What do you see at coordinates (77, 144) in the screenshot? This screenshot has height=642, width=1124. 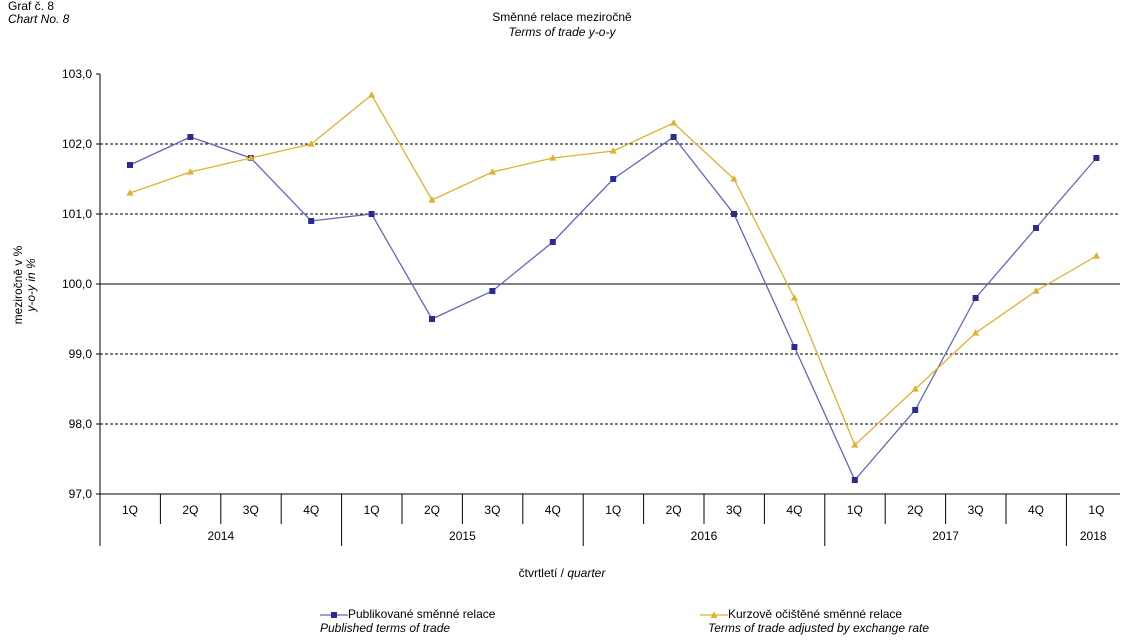 I see `y-tick-label: 102,0` at bounding box center [77, 144].